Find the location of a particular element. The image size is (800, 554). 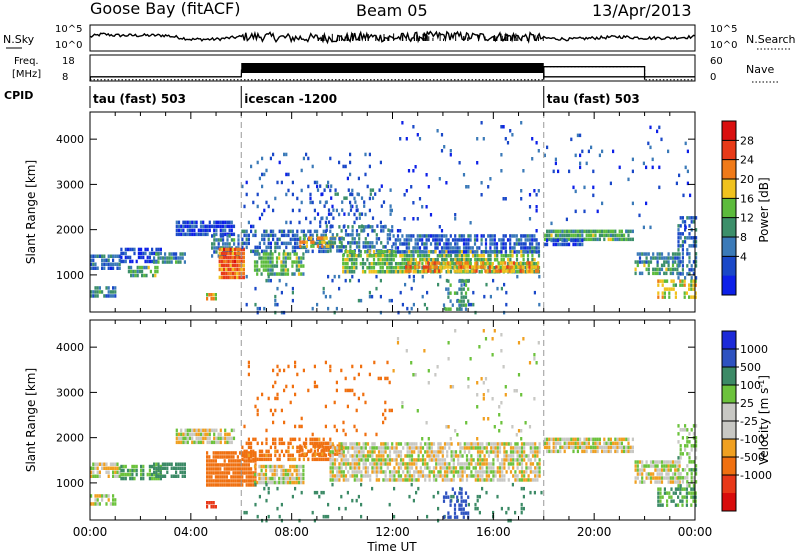

colorbar-tick-label: -100 is located at coordinates (752, 439).